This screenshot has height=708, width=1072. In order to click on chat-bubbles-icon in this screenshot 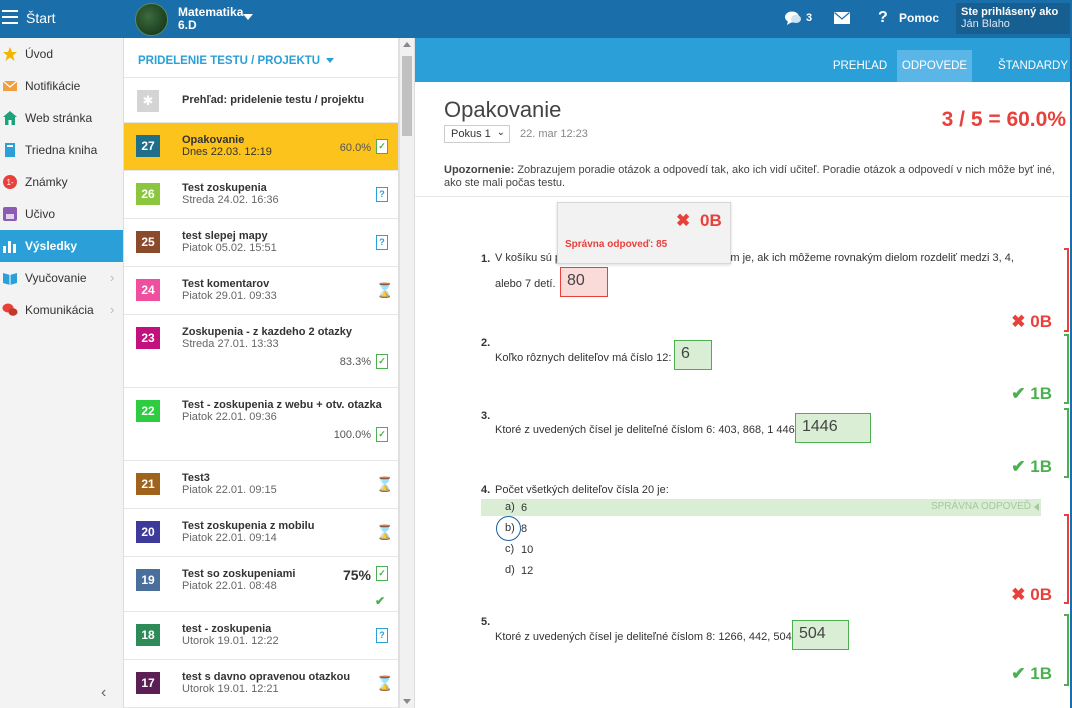, I will do `click(10, 309)`.